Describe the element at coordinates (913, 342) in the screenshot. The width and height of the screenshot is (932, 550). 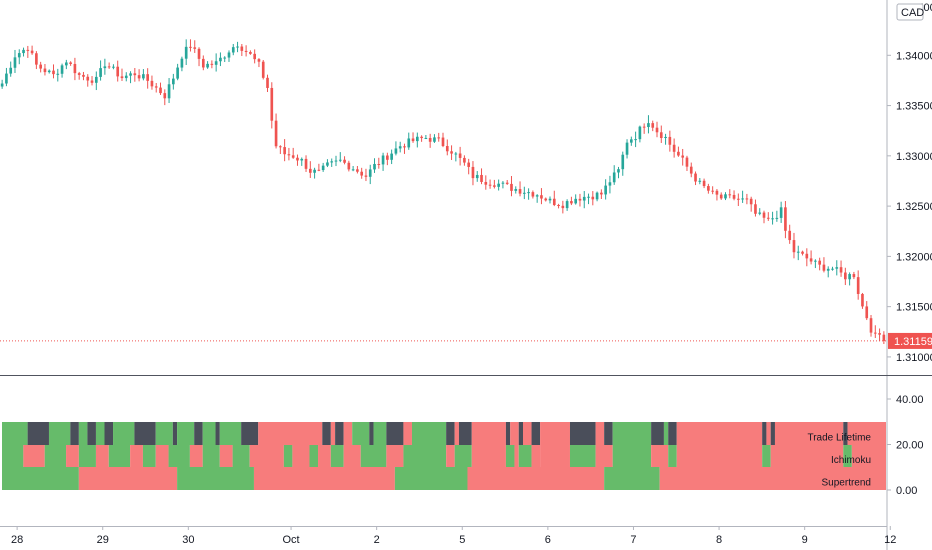
I see `last-price-tag-label: 1.31159` at that location.